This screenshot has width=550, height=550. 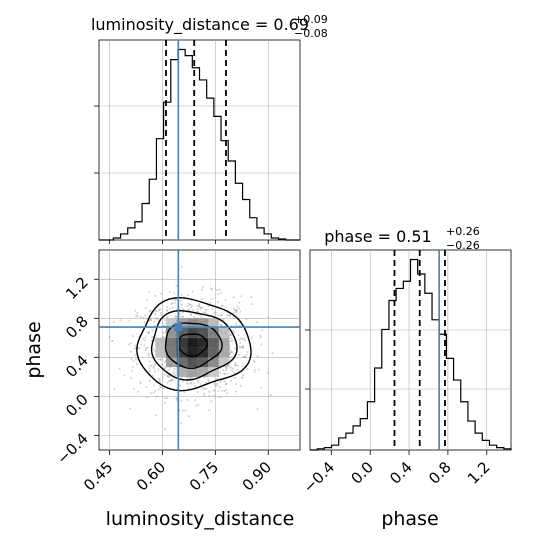 I want to click on xlabel-phase: phase, so click(x=409, y=519).